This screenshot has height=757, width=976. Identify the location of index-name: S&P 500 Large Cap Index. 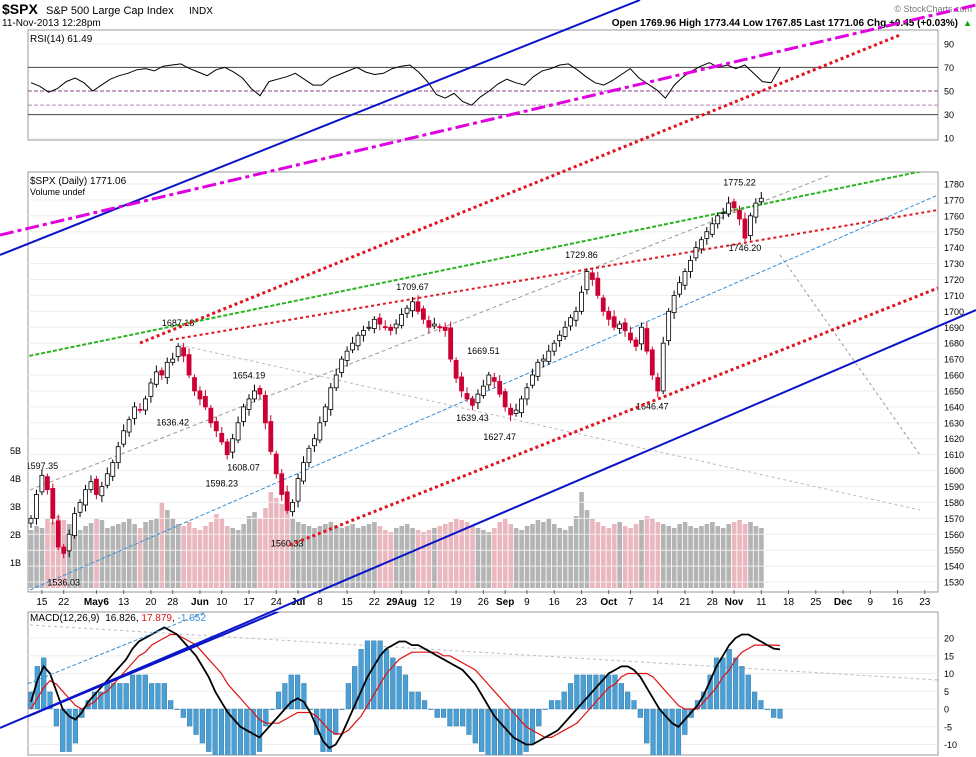
(110, 11).